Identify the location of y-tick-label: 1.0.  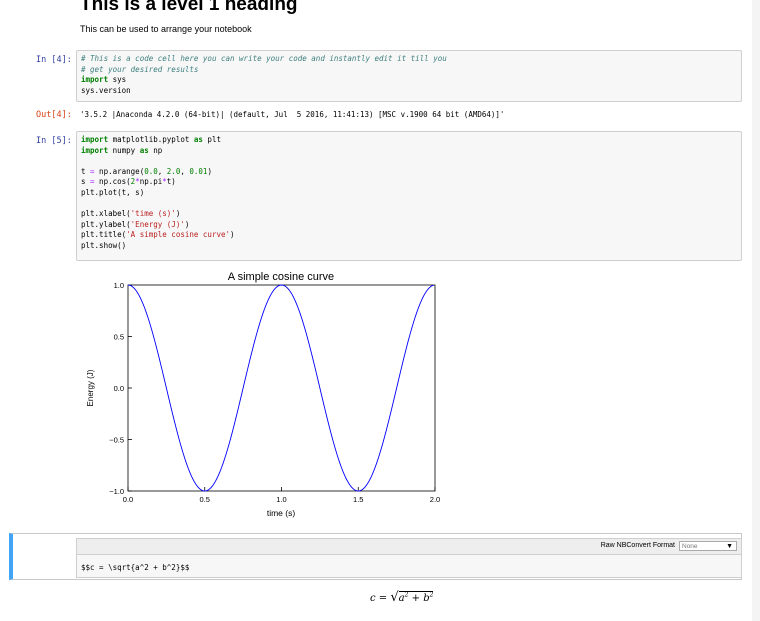
(119, 285).